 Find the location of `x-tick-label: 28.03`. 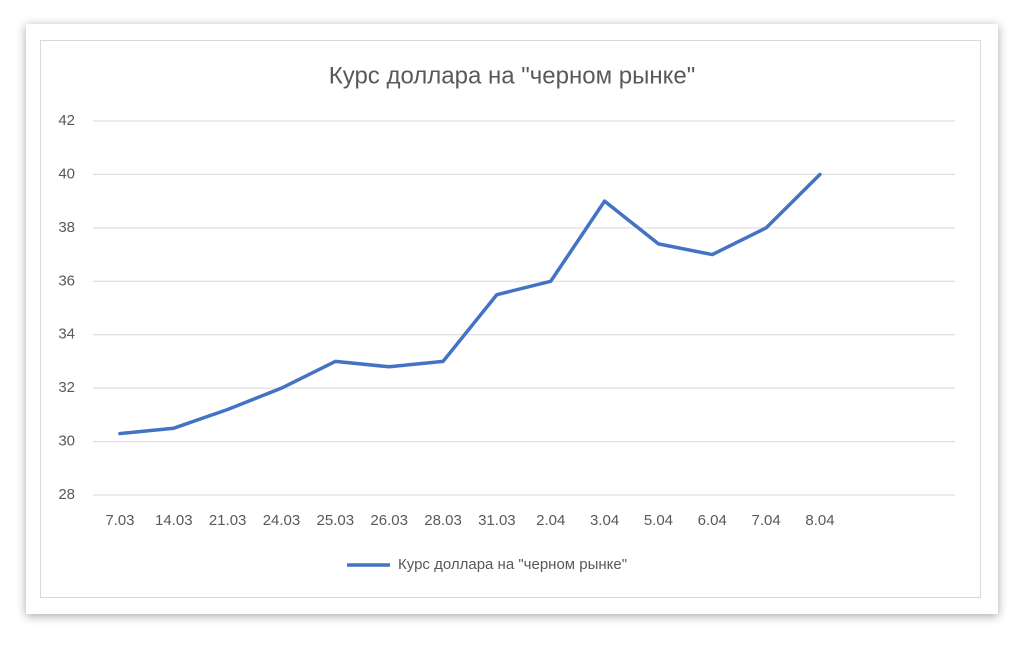

x-tick-label: 28.03 is located at coordinates (443, 520).